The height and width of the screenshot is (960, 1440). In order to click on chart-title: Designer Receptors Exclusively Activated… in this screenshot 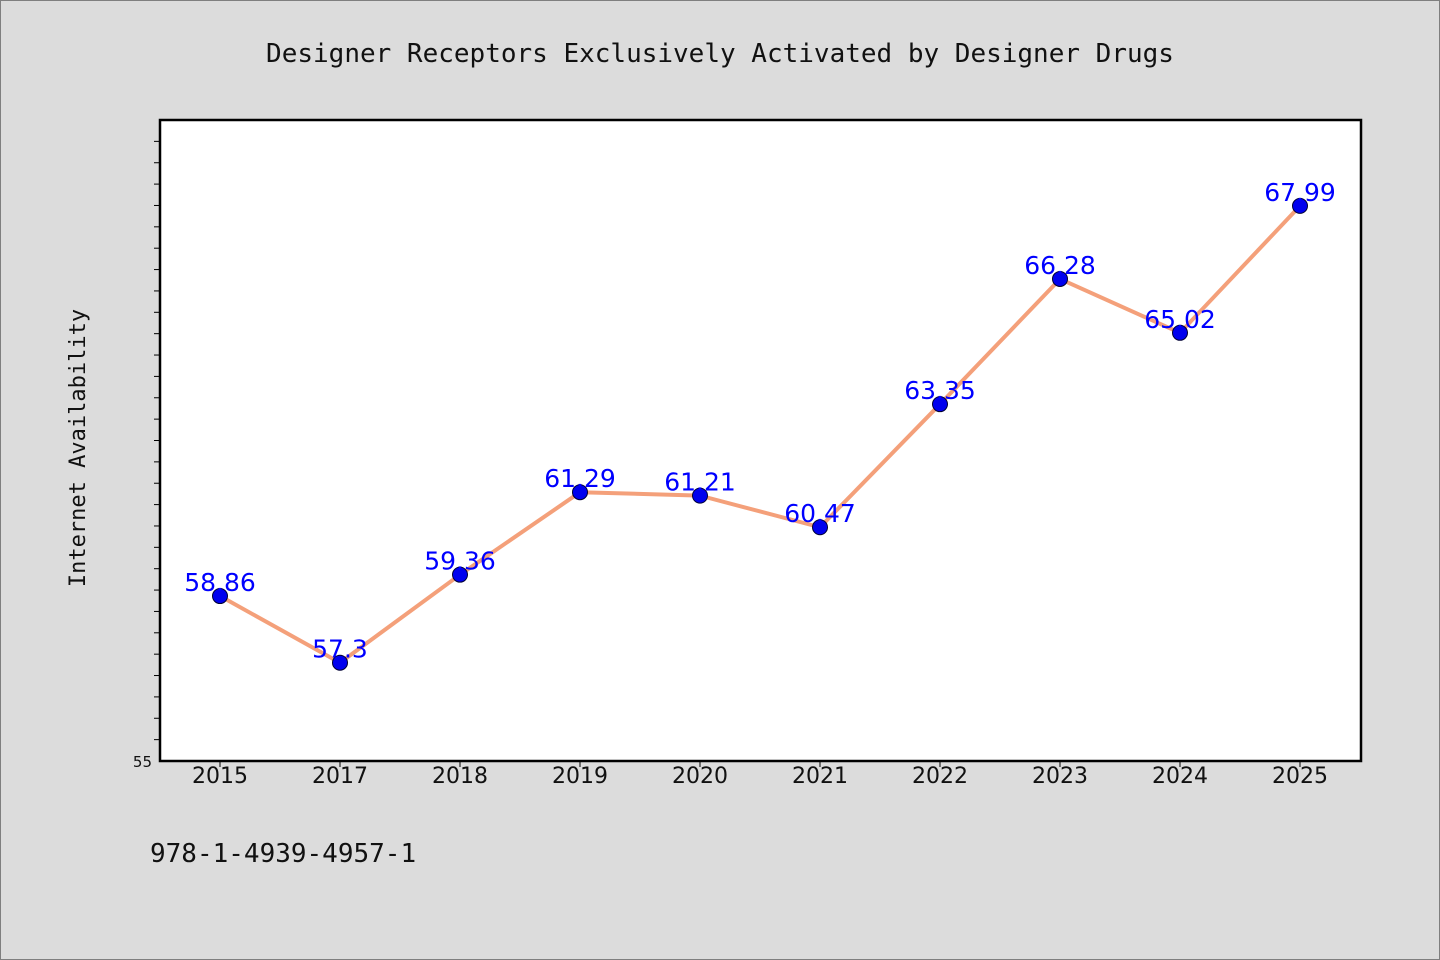, I will do `click(720, 54)`.